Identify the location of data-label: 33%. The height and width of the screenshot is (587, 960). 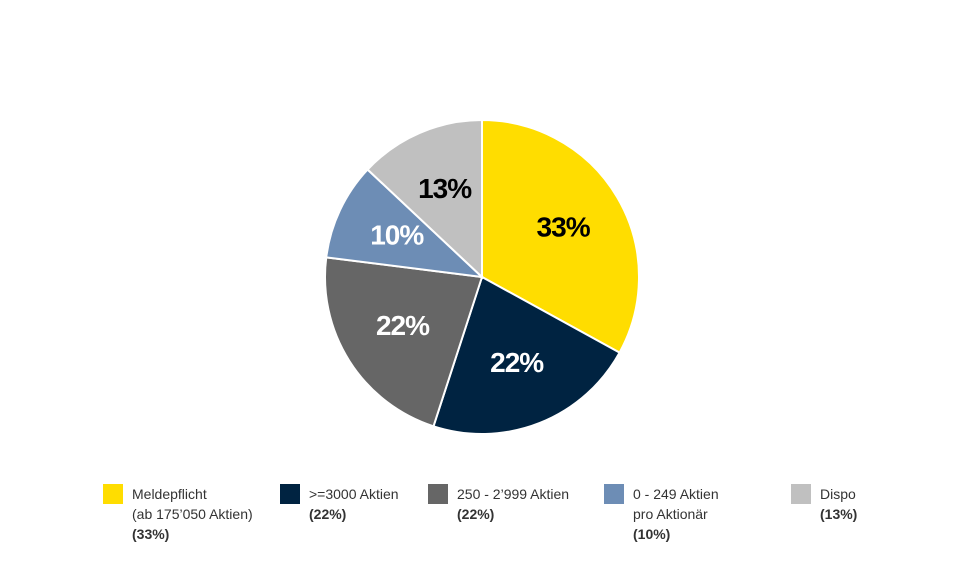
(564, 226).